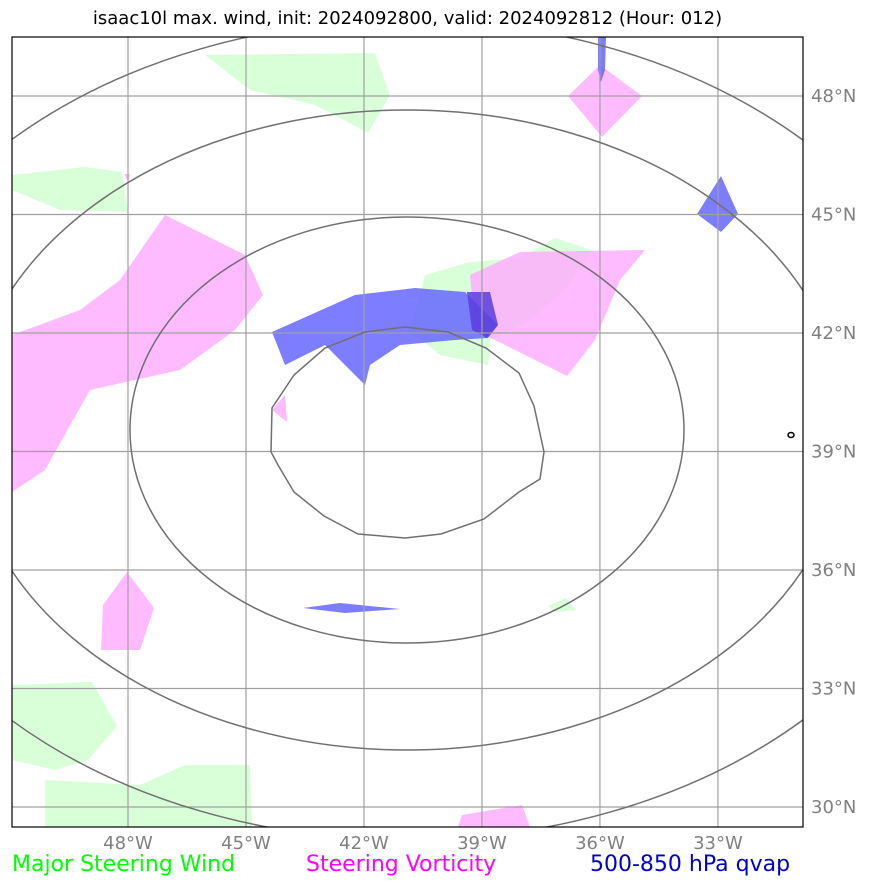 The width and height of the screenshot is (873, 891). What do you see at coordinates (64, 726) in the screenshot?
I see `wind-region-southwest` at bounding box center [64, 726].